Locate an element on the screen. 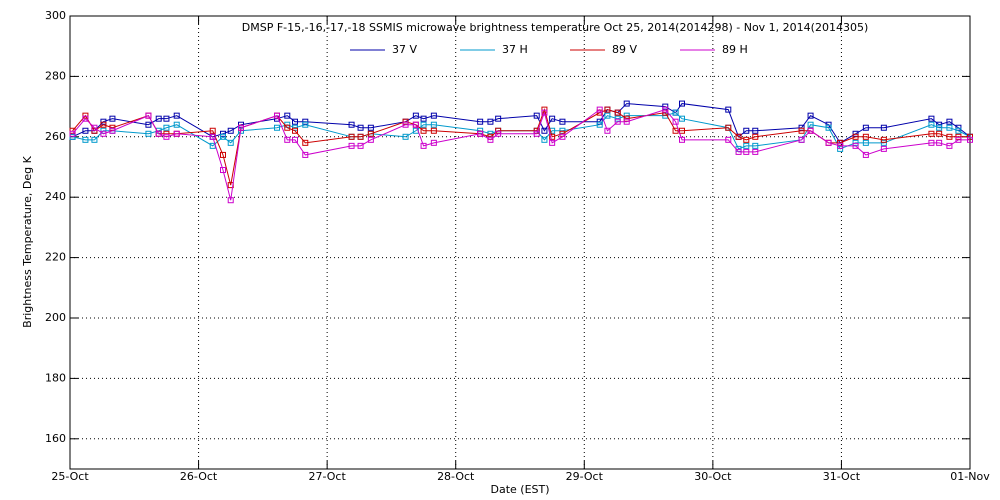 The width and height of the screenshot is (1000, 500). series-line is located at coordinates (521, 123).